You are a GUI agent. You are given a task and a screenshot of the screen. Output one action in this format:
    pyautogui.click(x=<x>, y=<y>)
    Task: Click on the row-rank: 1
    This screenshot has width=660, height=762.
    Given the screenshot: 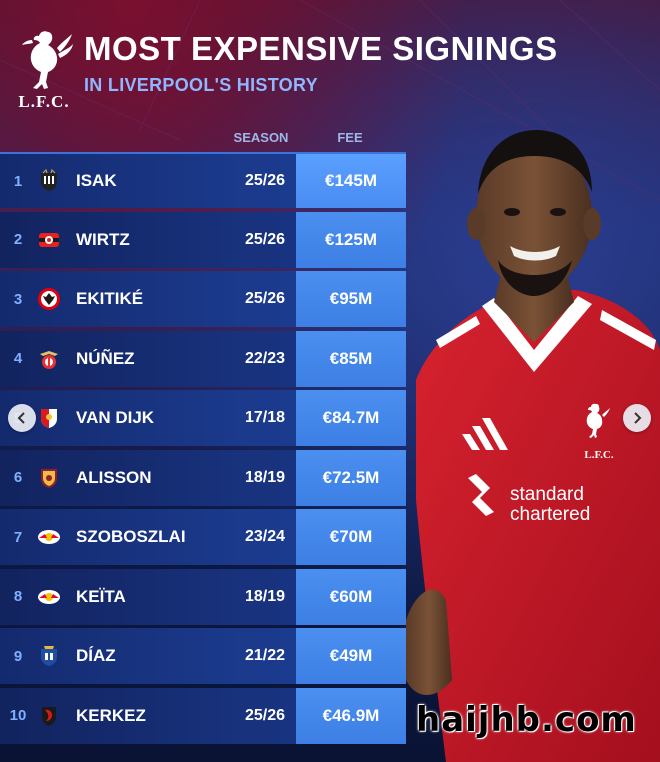 What is the action you would take?
    pyautogui.click(x=18, y=181)
    